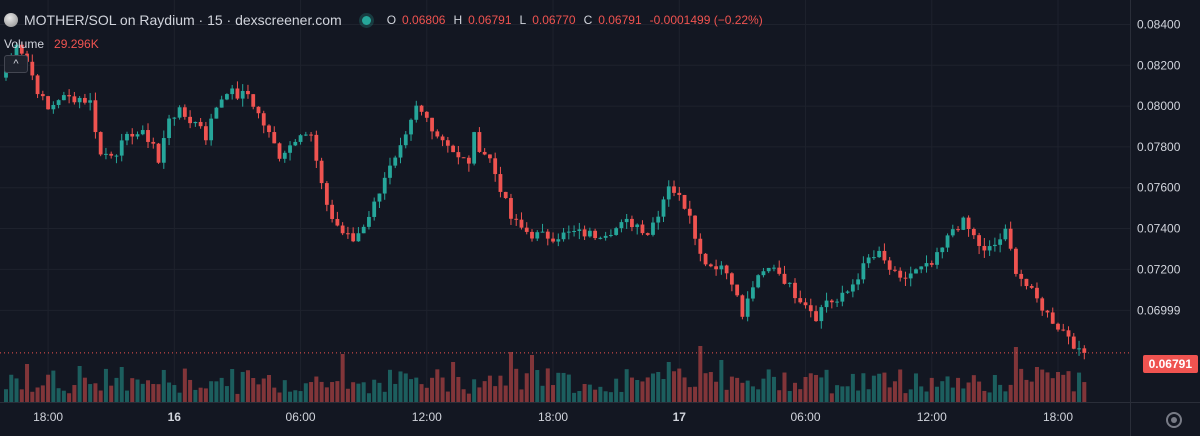  What do you see at coordinates (76, 44) in the screenshot?
I see `volume-value: 29.296K` at bounding box center [76, 44].